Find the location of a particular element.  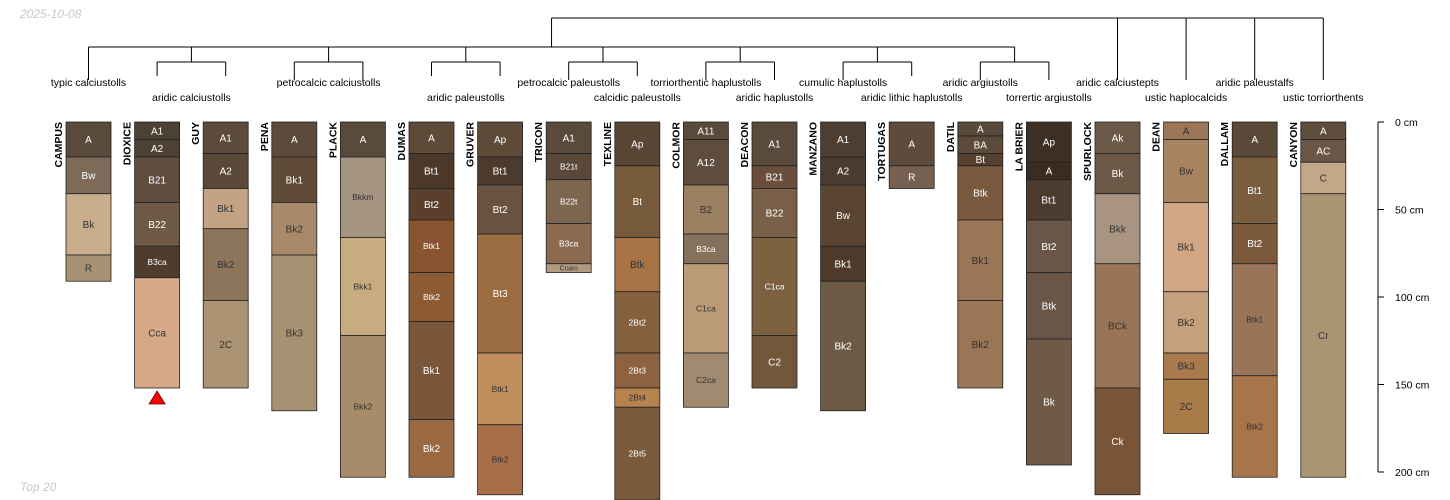

profile: A1 B21 B22 C1ca C2 DEACON is located at coordinates (768, 255).